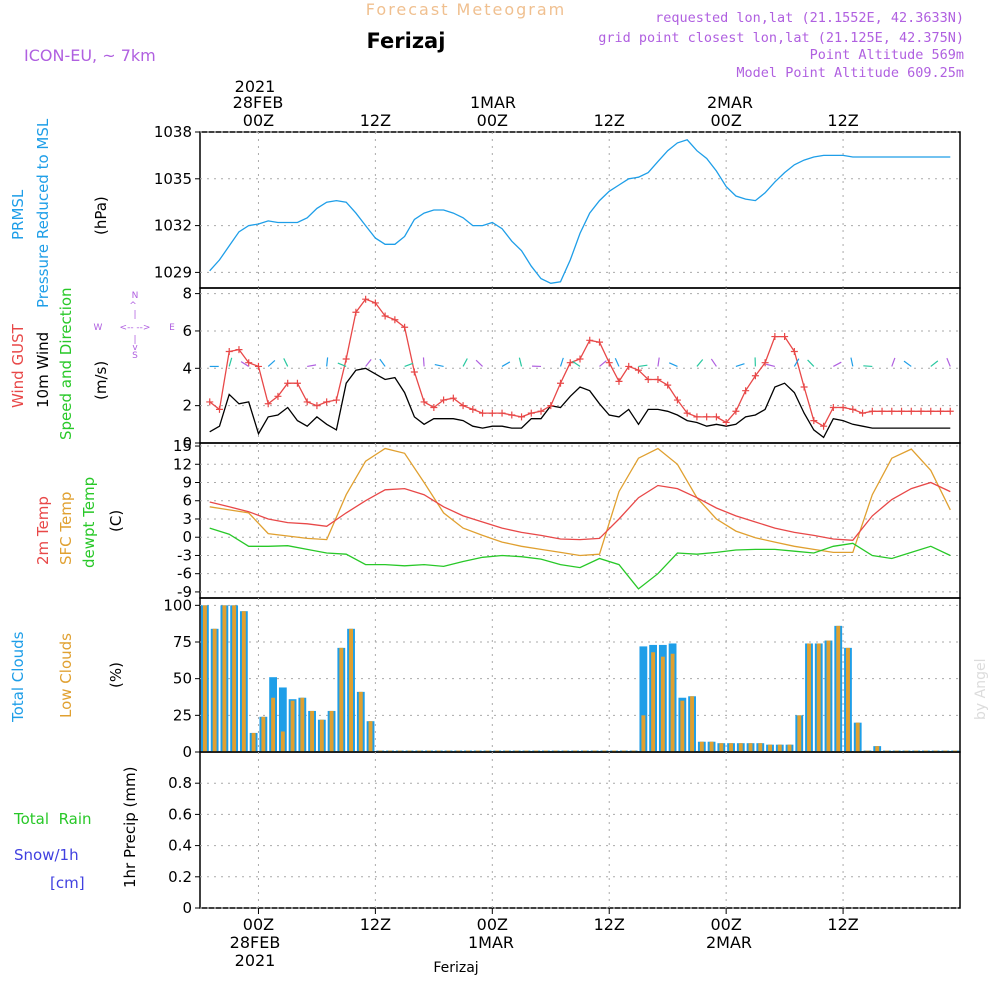  I want to click on footer-location: Ferizaj, so click(455, 968).